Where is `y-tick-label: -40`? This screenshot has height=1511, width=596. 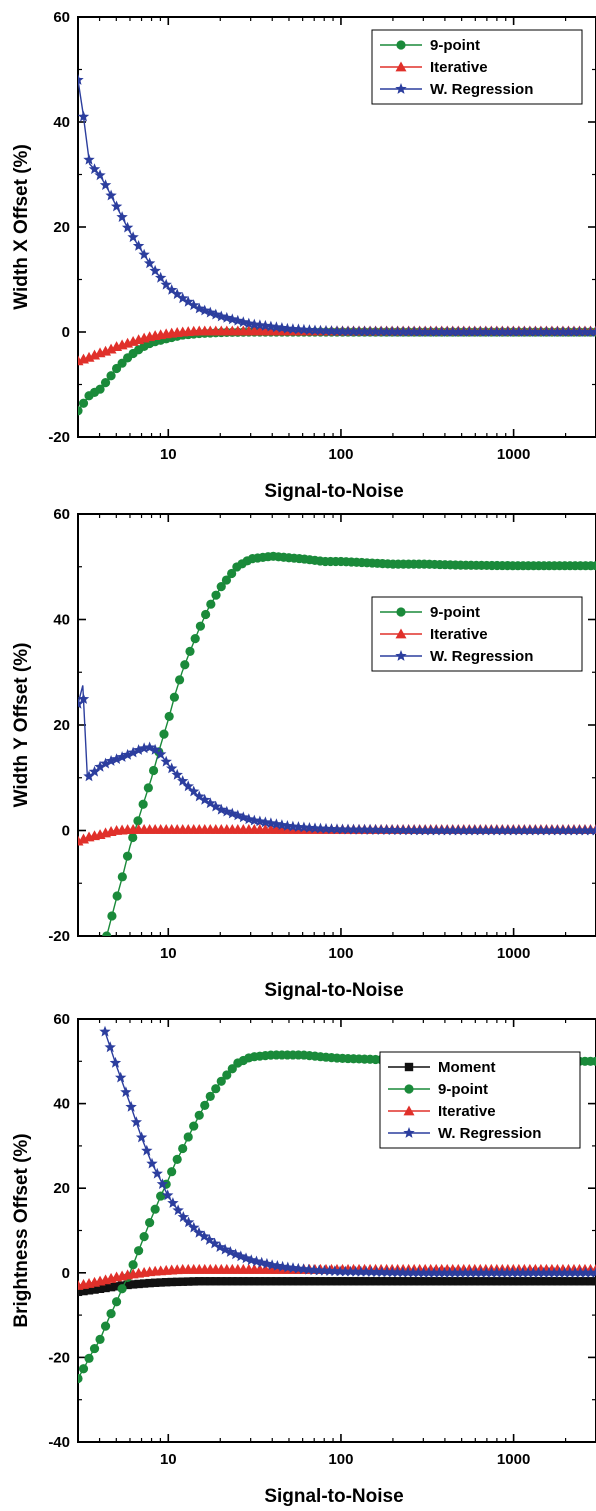 y-tick-label: -40 is located at coordinates (59, 1442).